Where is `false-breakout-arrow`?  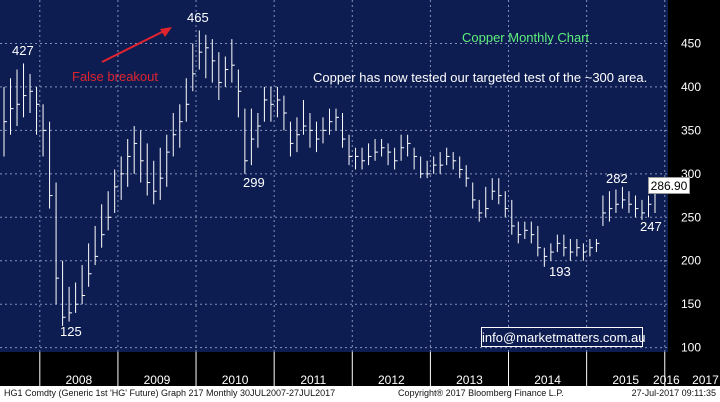 false-breakout-arrow is located at coordinates (136, 45).